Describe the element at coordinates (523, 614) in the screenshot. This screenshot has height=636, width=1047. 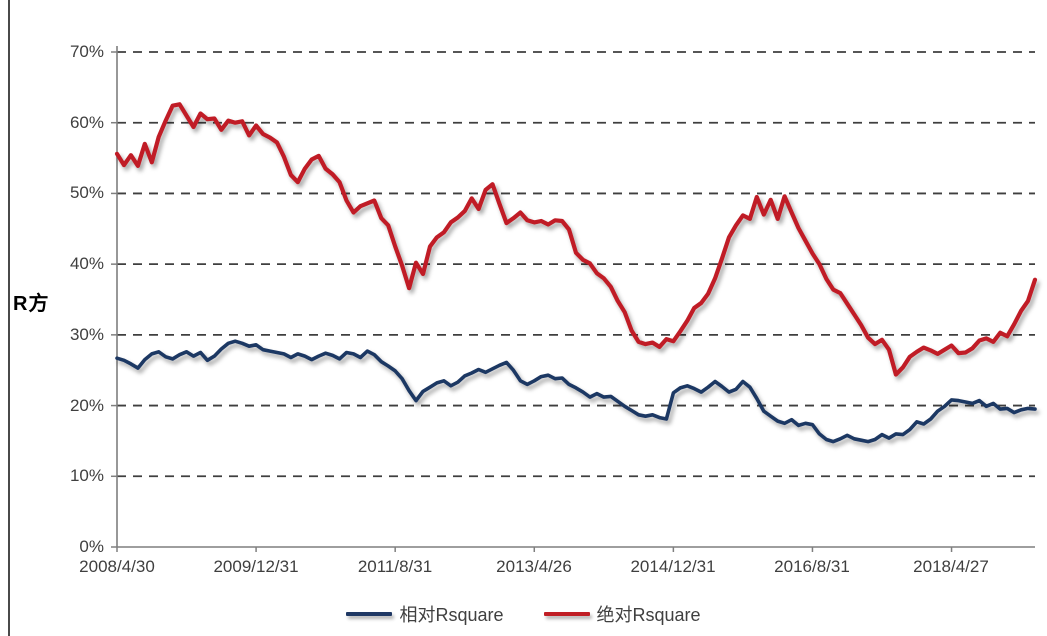
I see `legend: 相对Rsquare 绝对Rsquare` at that location.